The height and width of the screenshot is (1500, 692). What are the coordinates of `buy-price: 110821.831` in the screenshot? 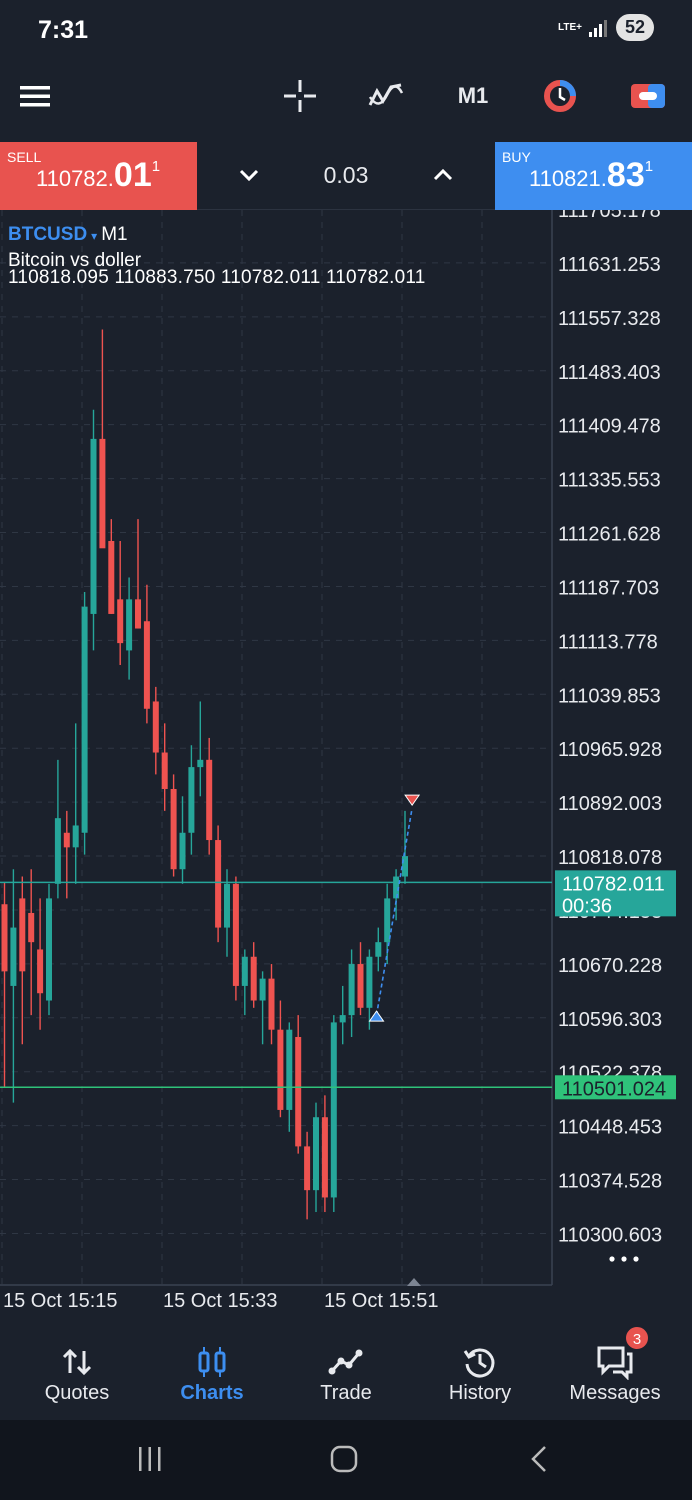 It's located at (591, 175).